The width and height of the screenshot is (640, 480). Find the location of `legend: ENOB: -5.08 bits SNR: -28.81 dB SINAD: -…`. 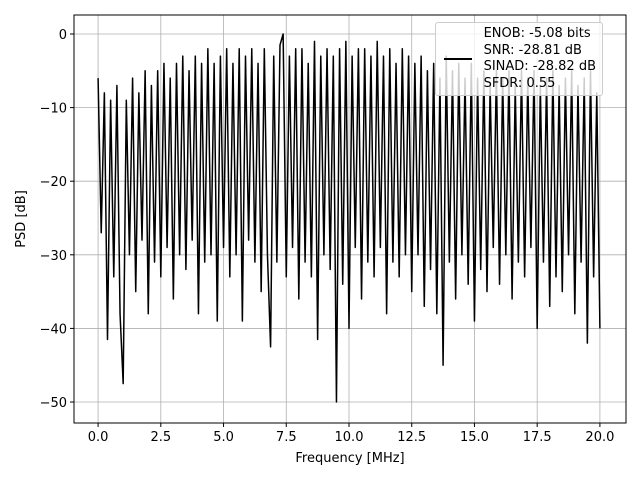

legend: ENOB: -5.08 bits SNR: -28.81 dB SINAD: -… is located at coordinates (518, 59).